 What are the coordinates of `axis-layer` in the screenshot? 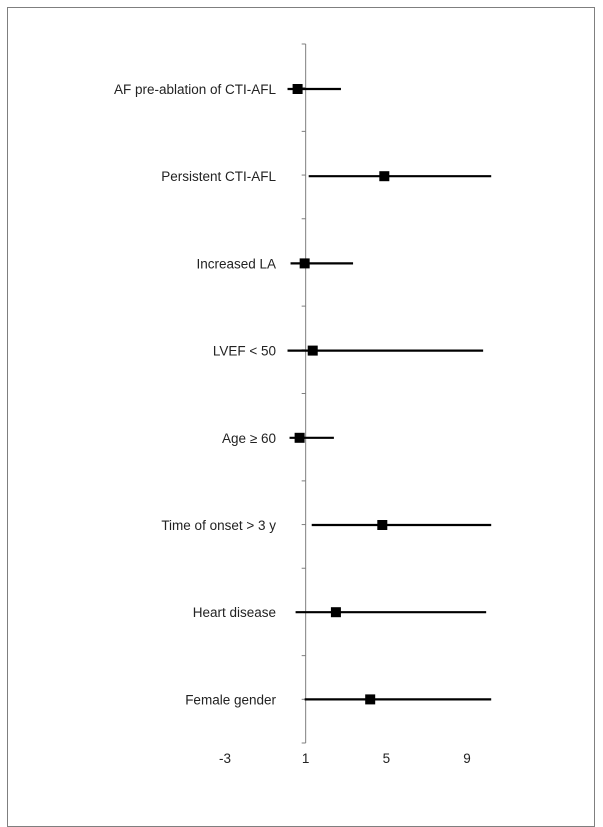 It's located at (304, 393).